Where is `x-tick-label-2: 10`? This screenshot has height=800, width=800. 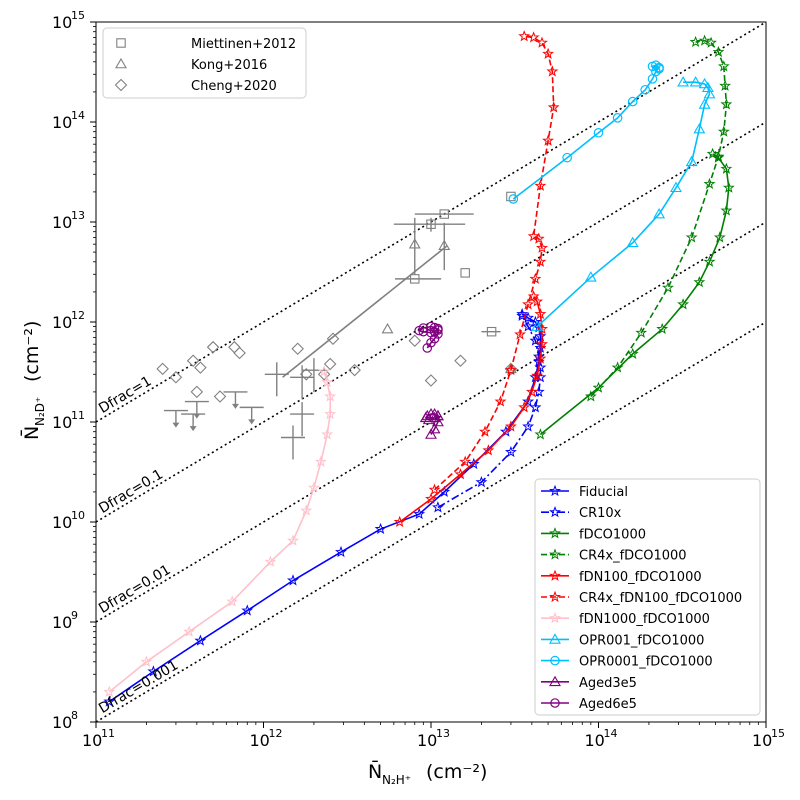
x-tick-label-2: 10 is located at coordinates (427, 740).